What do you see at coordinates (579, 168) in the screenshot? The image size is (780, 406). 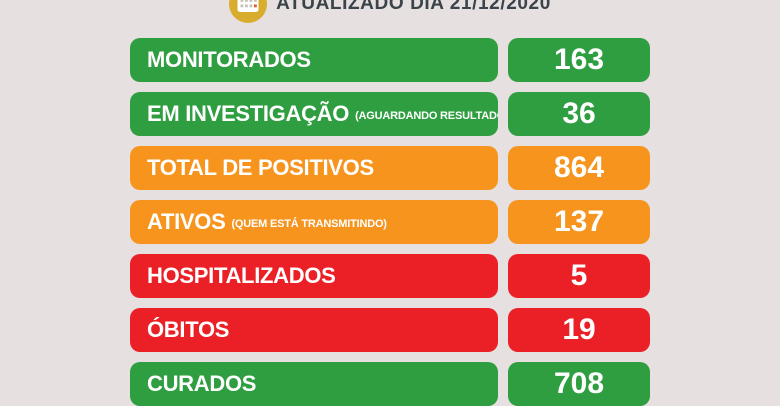 I see `stat-value: 864` at bounding box center [579, 168].